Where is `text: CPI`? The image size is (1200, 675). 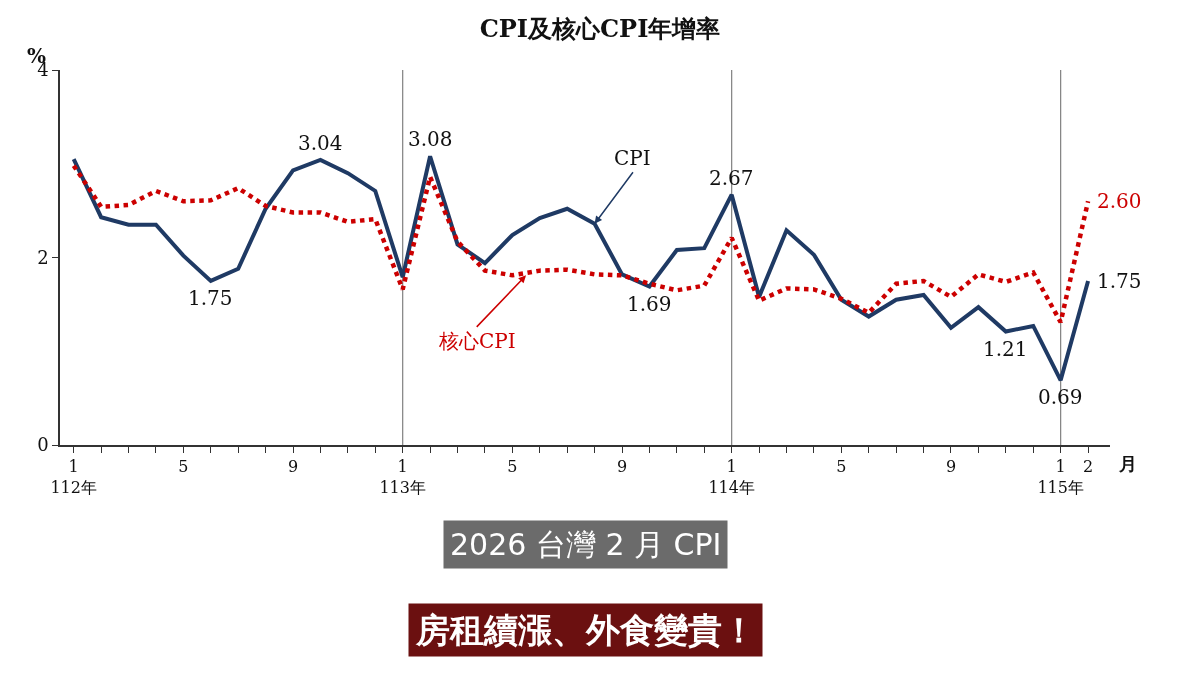 text: CPI is located at coordinates (632, 158).